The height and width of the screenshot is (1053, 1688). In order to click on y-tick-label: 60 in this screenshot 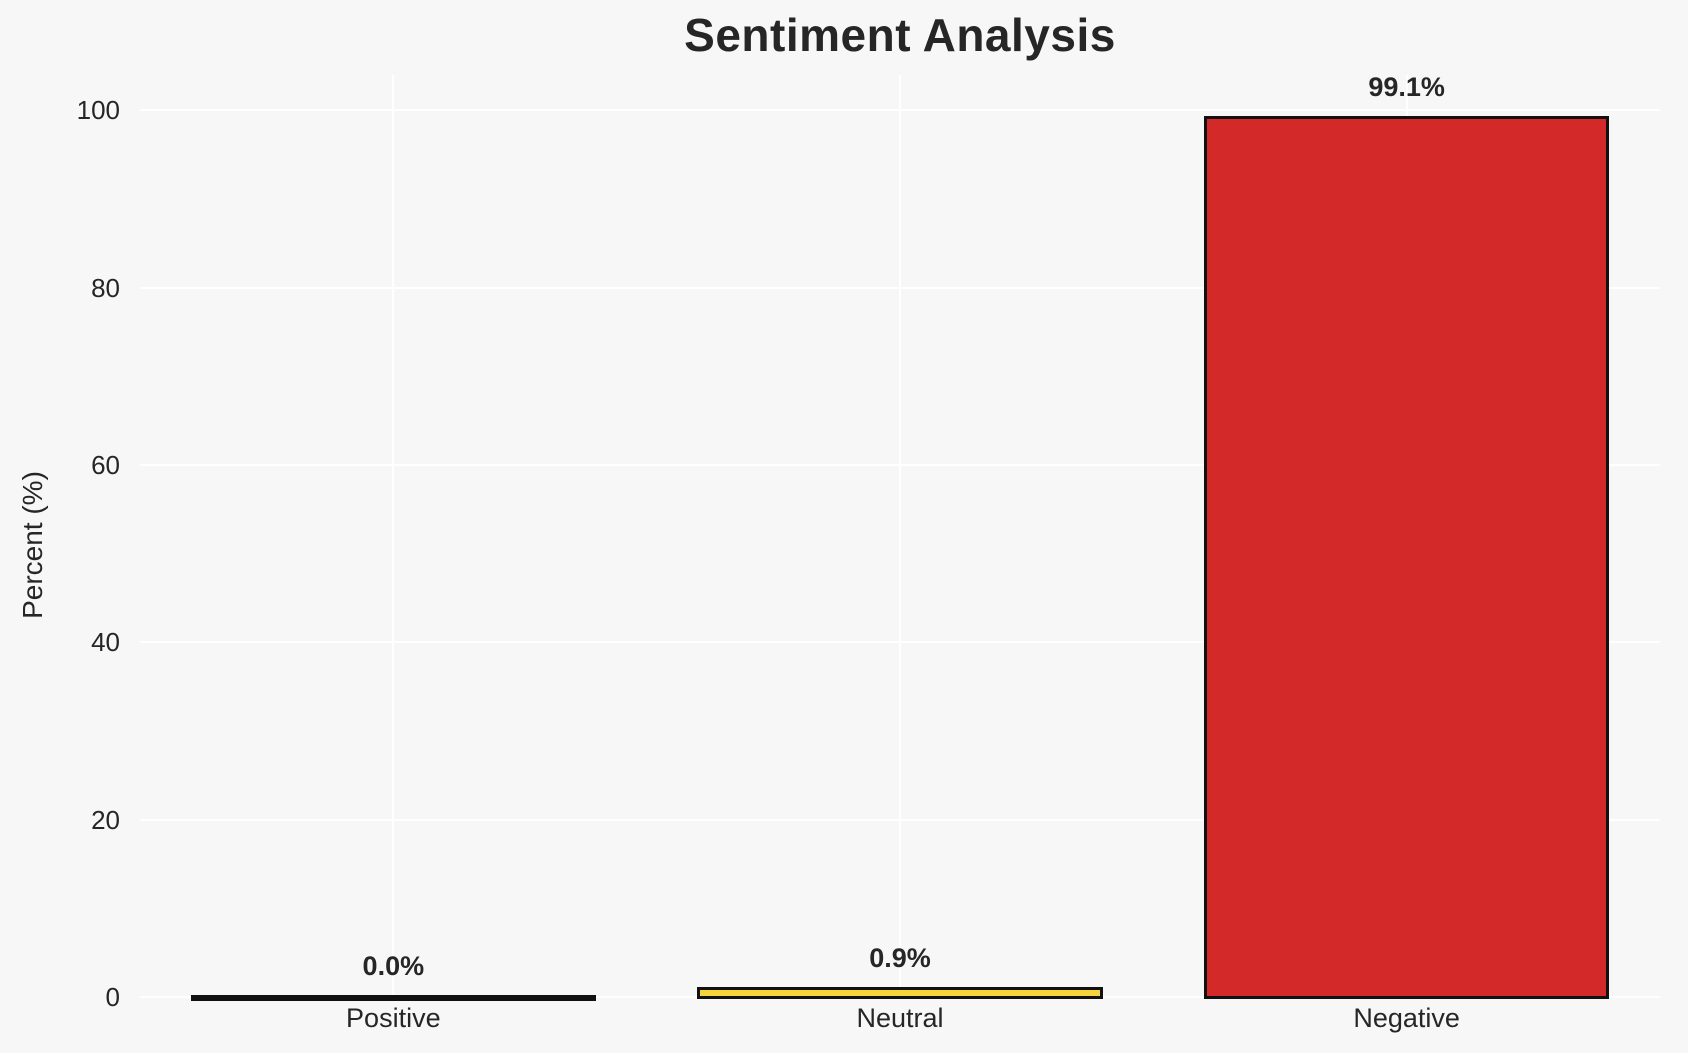, I will do `click(105, 465)`.